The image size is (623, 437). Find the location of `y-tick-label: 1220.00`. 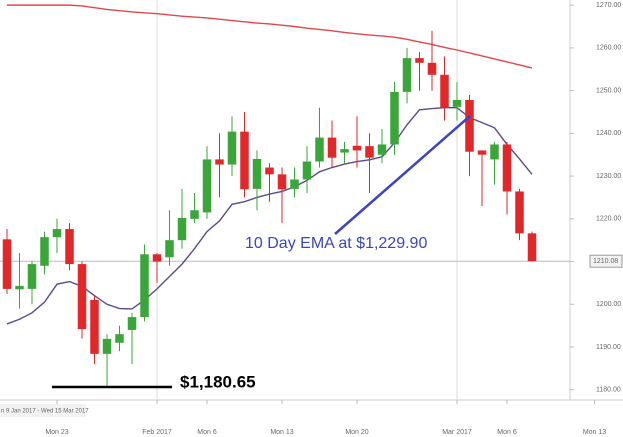

y-tick-label: 1220.00 is located at coordinates (608, 219).